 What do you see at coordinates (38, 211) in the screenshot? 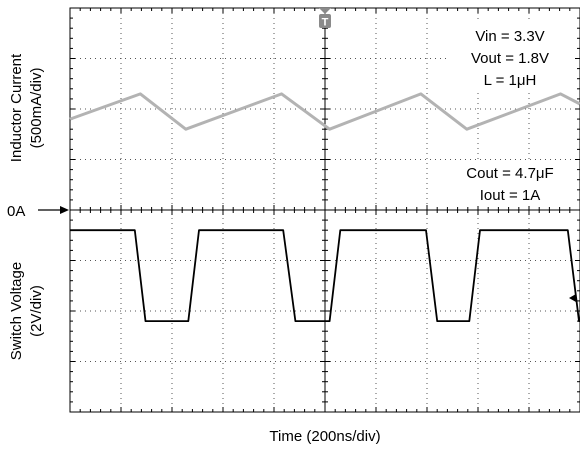
I see `zero-marker: 0A` at bounding box center [38, 211].